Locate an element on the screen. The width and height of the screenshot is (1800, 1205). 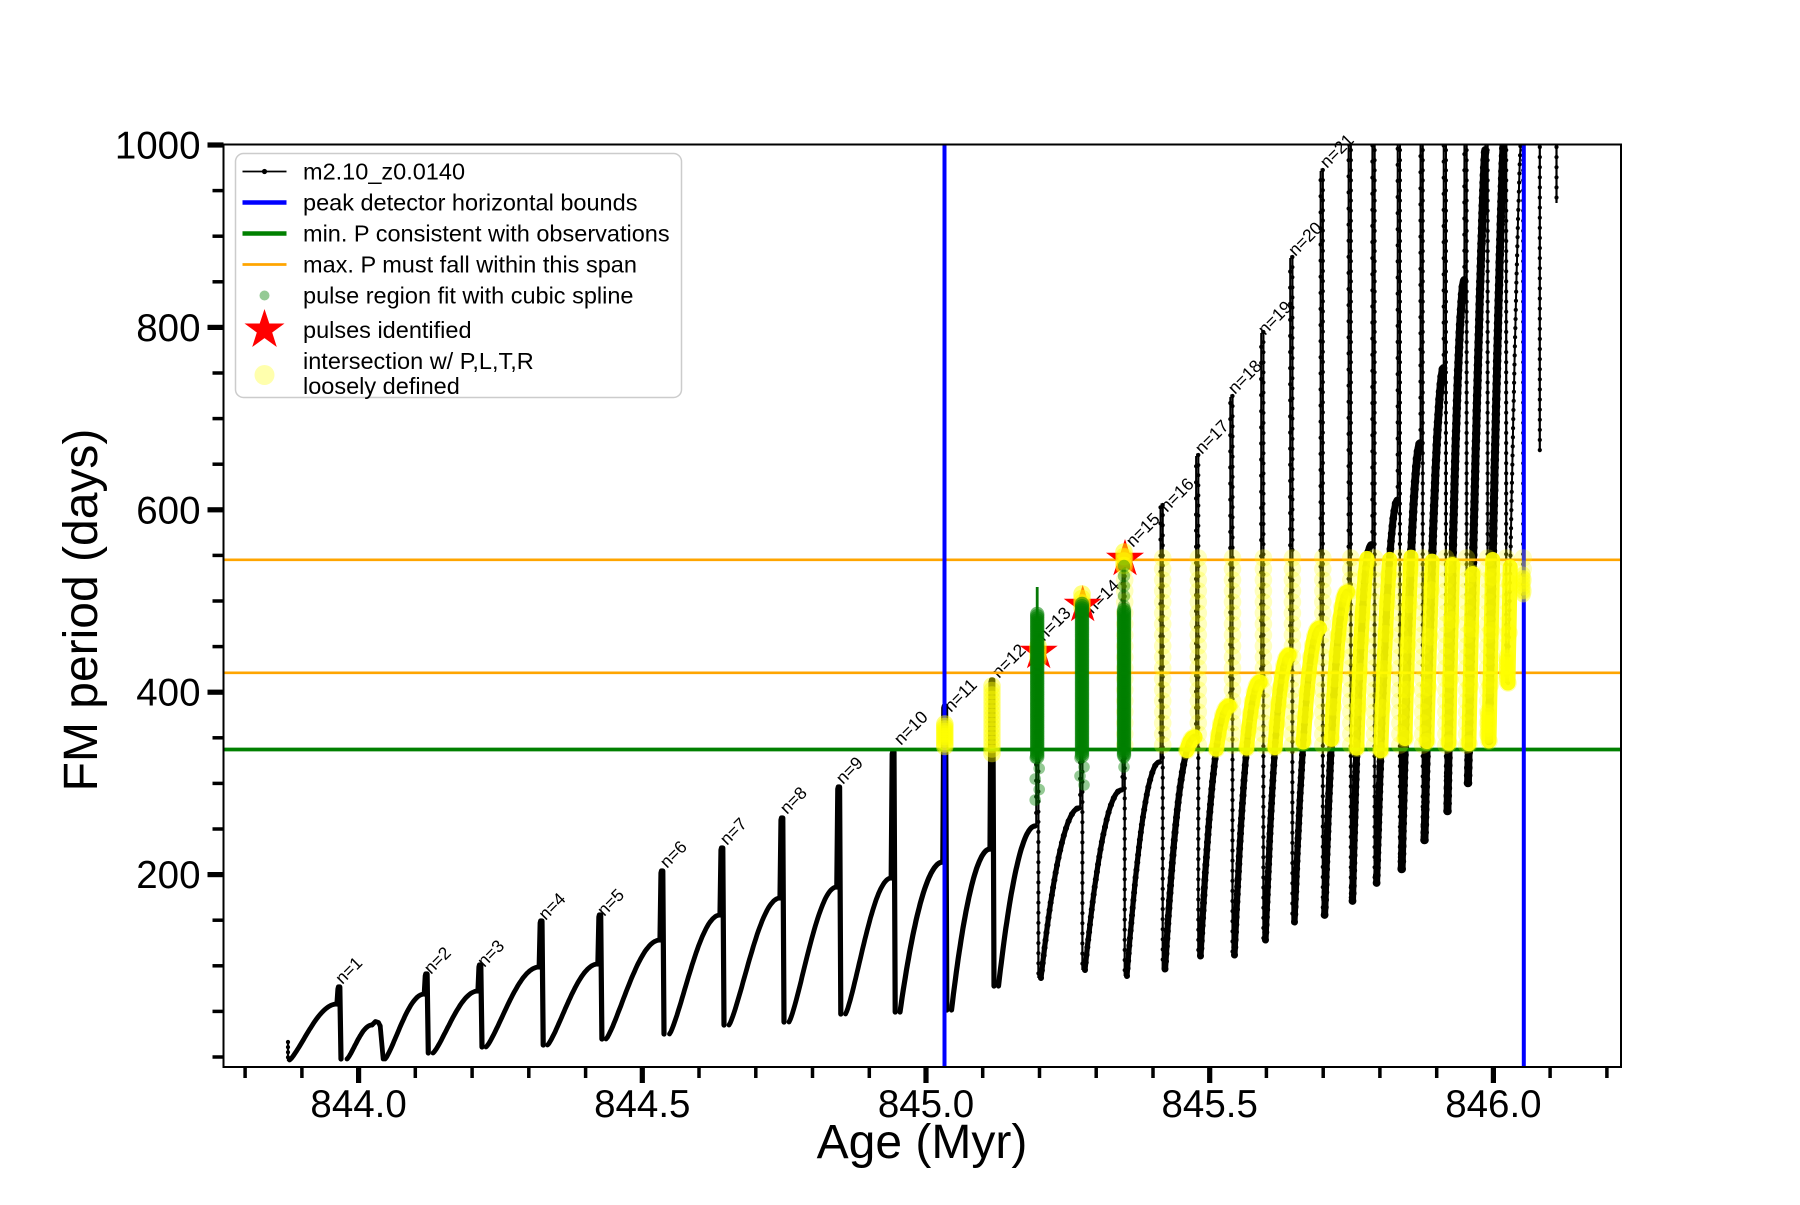
svg-text: 1000 is located at coordinates (158, 146).